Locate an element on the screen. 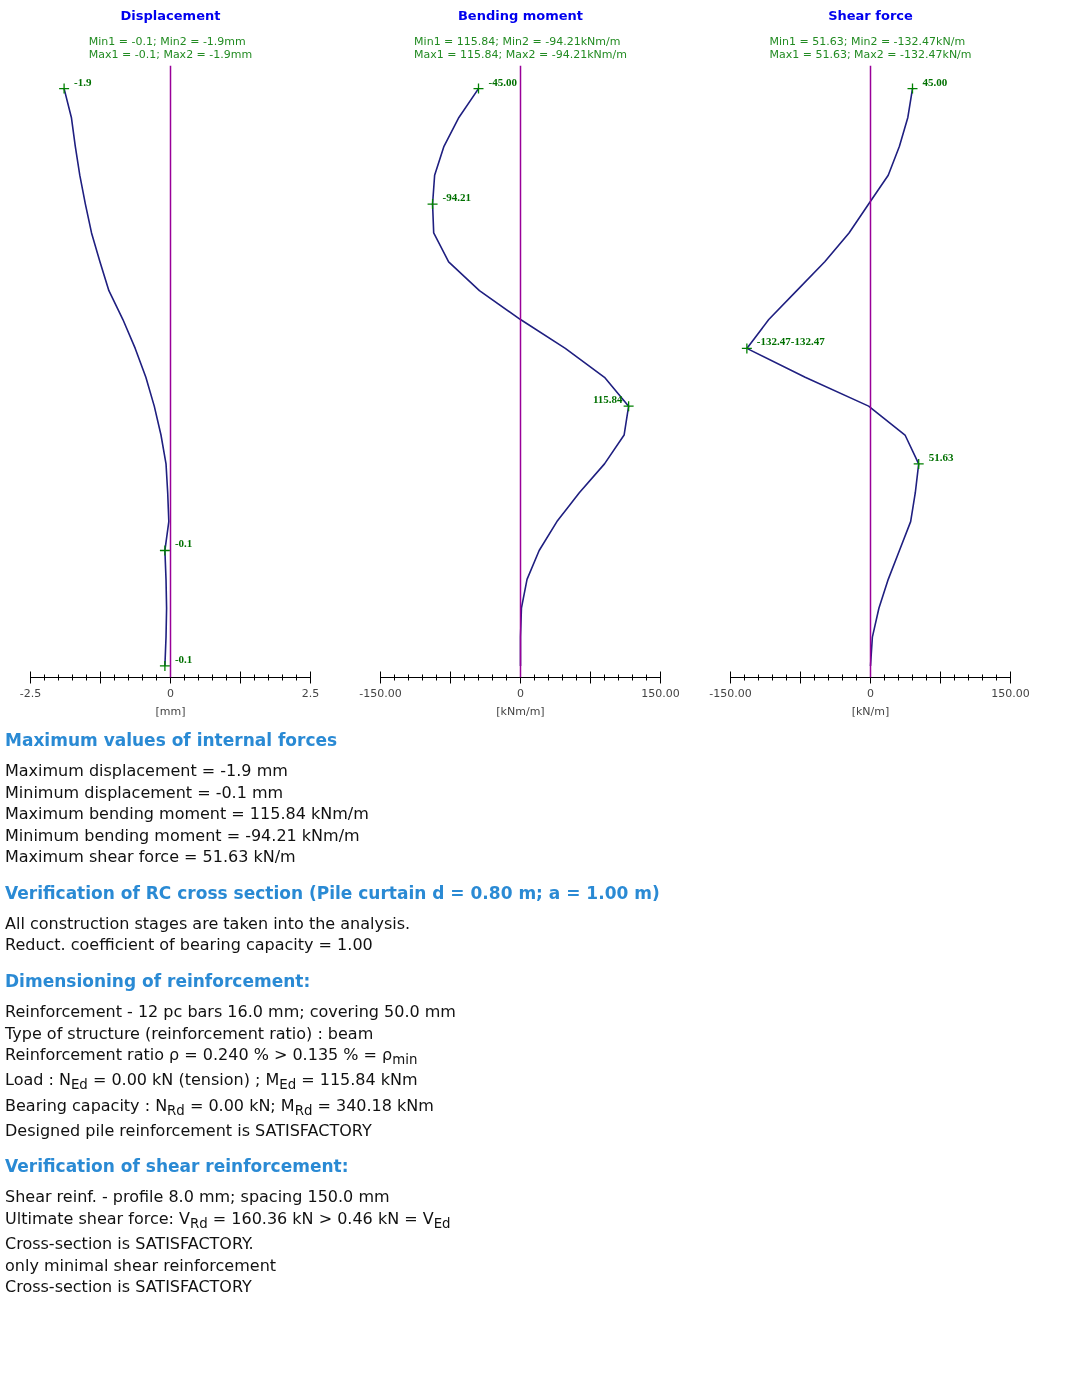 Image resolution: width=1088 pixels, height=1389 pixels. text: Maximum values of internal forces is located at coordinates (172, 740).